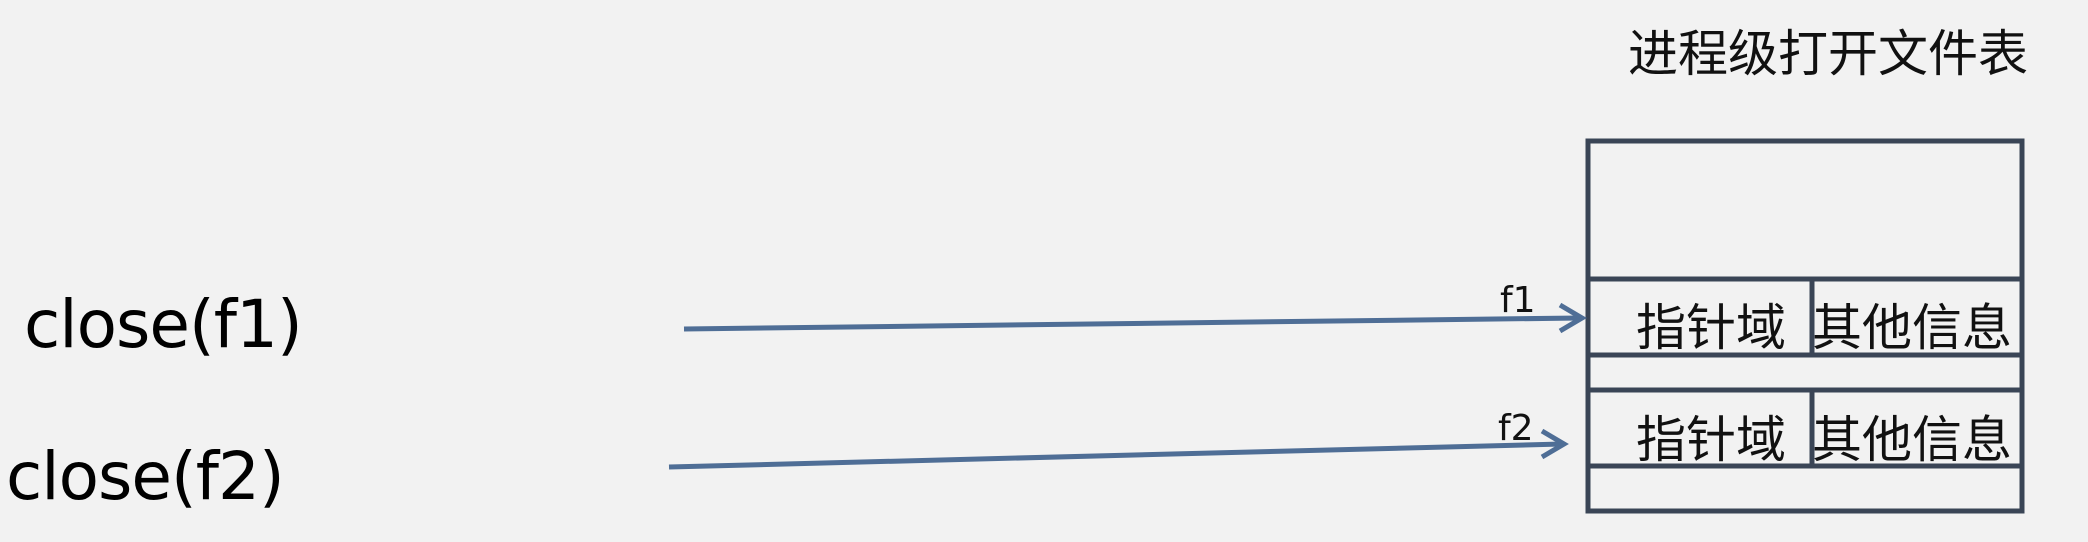 The width and height of the screenshot is (2088, 542). I want to click on close-call-f1: close(f1), so click(163, 324).